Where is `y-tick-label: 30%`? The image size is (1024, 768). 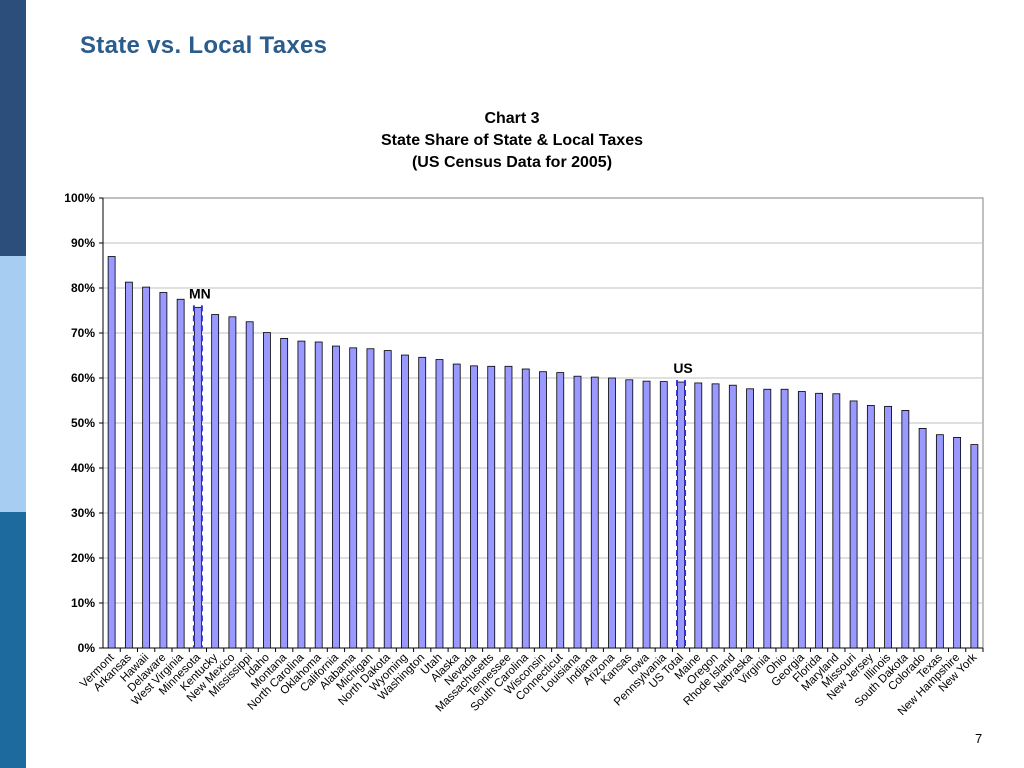 y-tick-label: 30% is located at coordinates (83, 513).